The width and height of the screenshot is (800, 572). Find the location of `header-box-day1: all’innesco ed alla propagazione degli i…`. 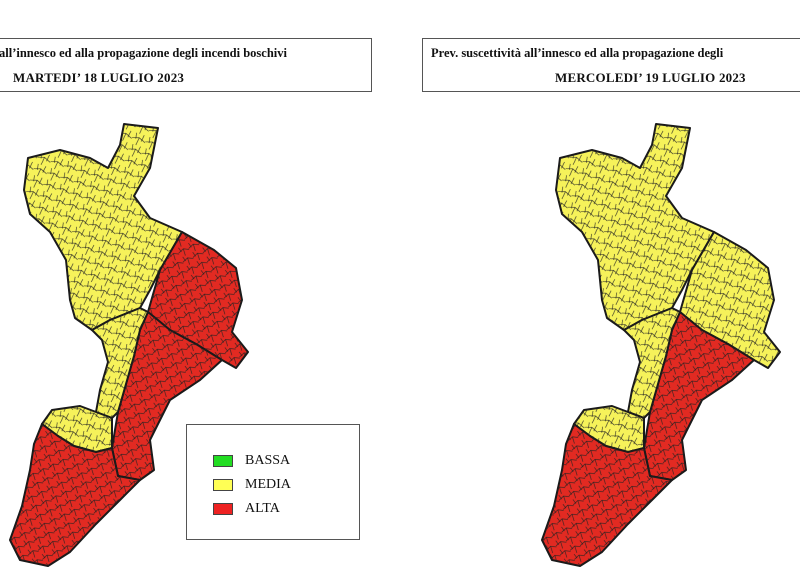

header-box-day1: all’innesco ed alla propagazione degli i… is located at coordinates (186, 65).